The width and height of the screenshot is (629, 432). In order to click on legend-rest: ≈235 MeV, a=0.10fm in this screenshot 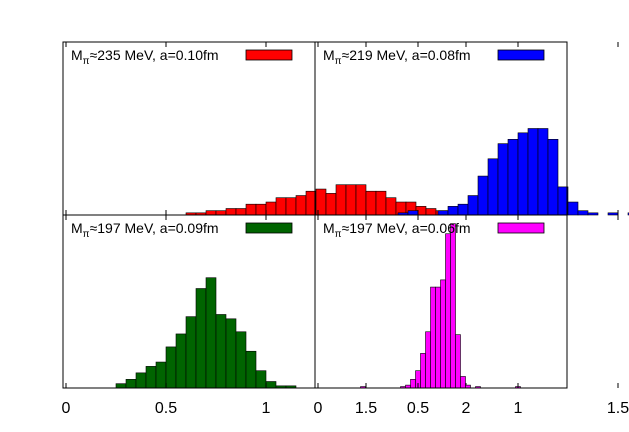, I will do `click(154, 55)`.